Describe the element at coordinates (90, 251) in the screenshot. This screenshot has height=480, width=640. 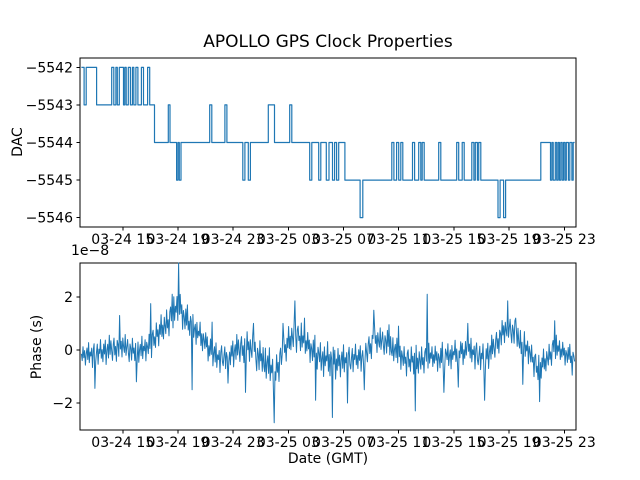
I see `phase-offset-exponent-label: 1e−8` at that location.